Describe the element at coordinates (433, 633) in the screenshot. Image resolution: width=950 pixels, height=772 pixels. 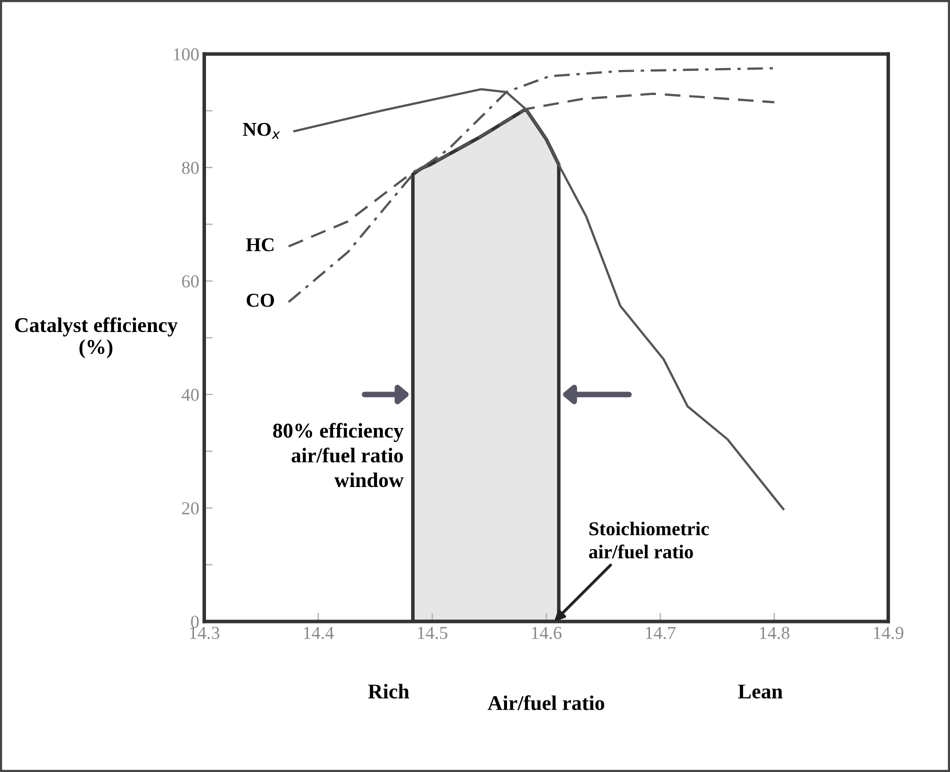
I see `x-tick-label: 14.5` at that location.